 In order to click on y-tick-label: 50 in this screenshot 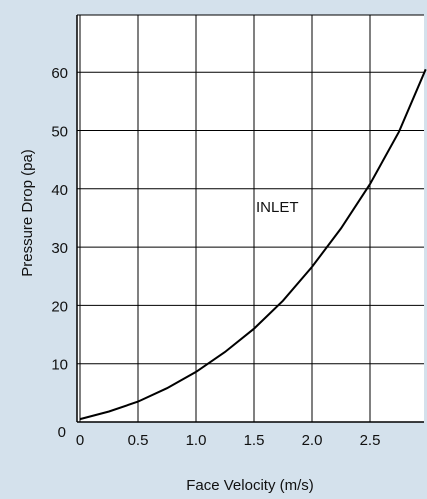, I will do `click(59, 132)`.